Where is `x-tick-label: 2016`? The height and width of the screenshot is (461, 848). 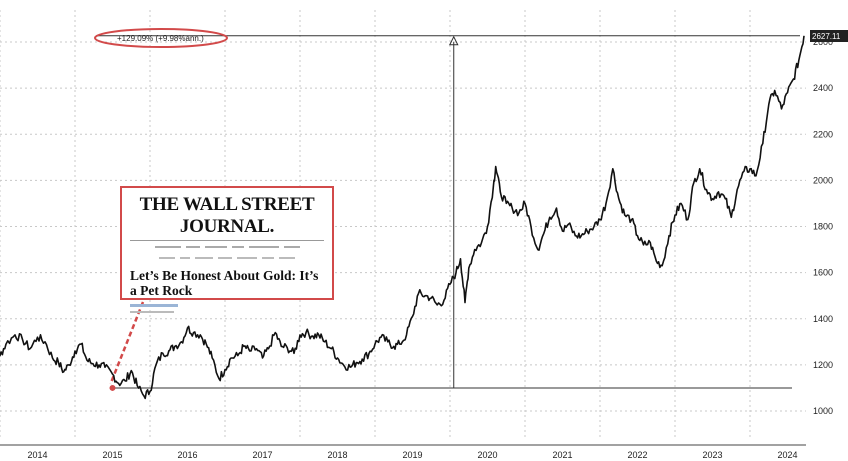
x-tick-label: 2016 is located at coordinates (187, 455).